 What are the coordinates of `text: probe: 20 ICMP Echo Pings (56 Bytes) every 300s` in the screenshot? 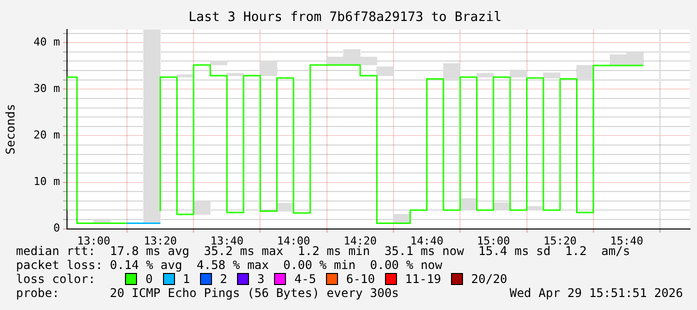 It's located at (207, 293).